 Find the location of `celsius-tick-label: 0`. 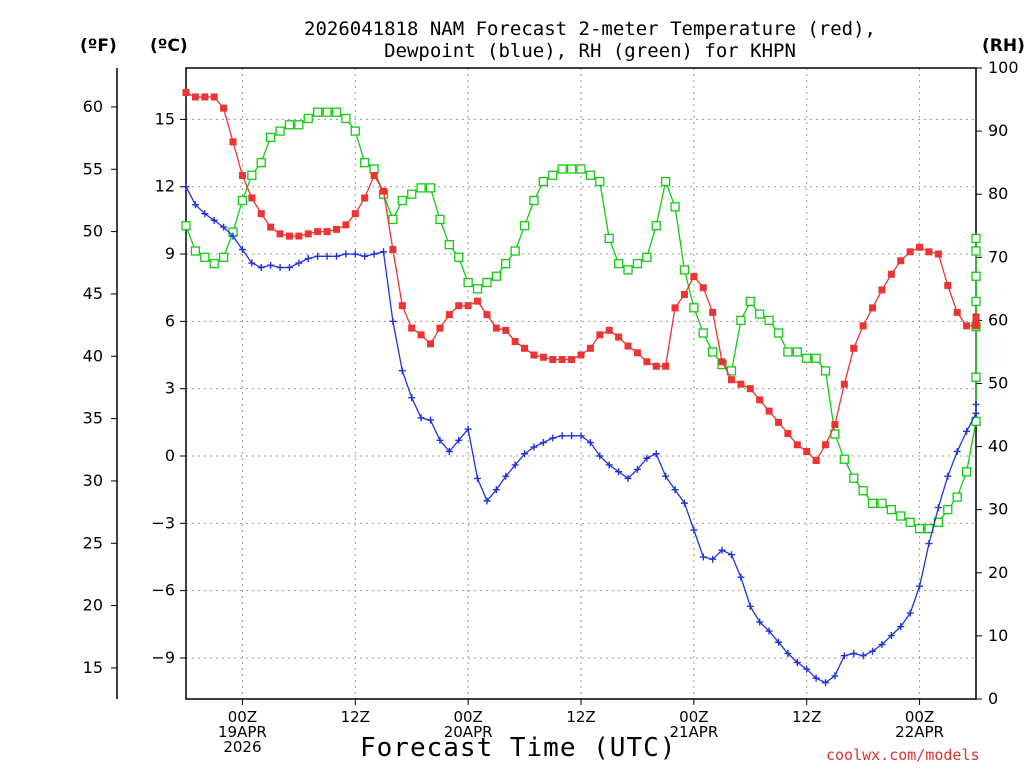

celsius-tick-label: 0 is located at coordinates (170, 455).